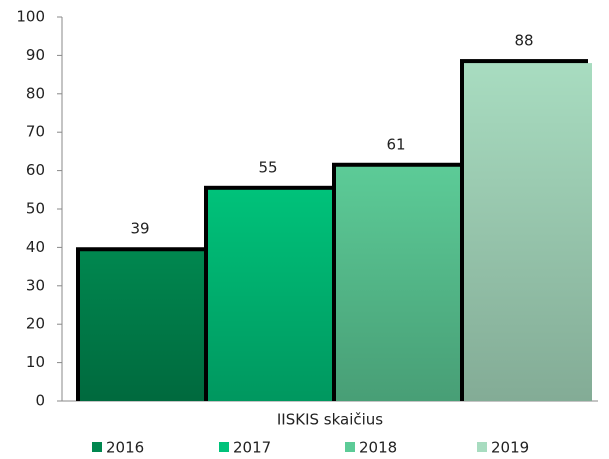  I want to click on x-axis-label: IISKIS skaičius, so click(330, 420).